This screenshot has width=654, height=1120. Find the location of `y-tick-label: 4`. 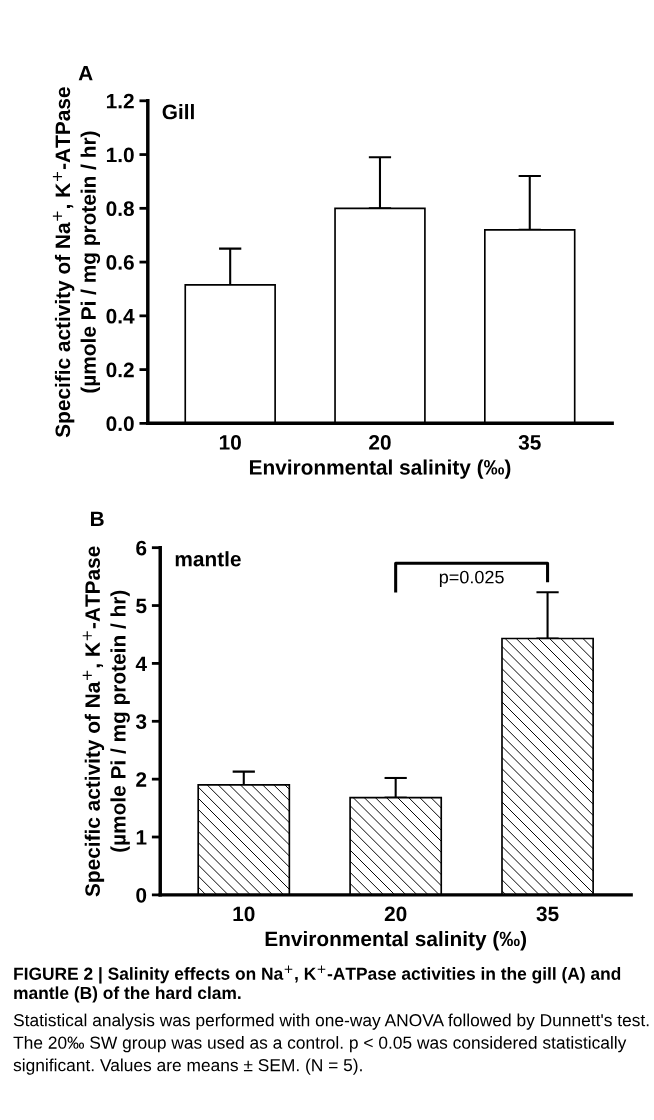

y-tick-label: 4 is located at coordinates (141, 663).